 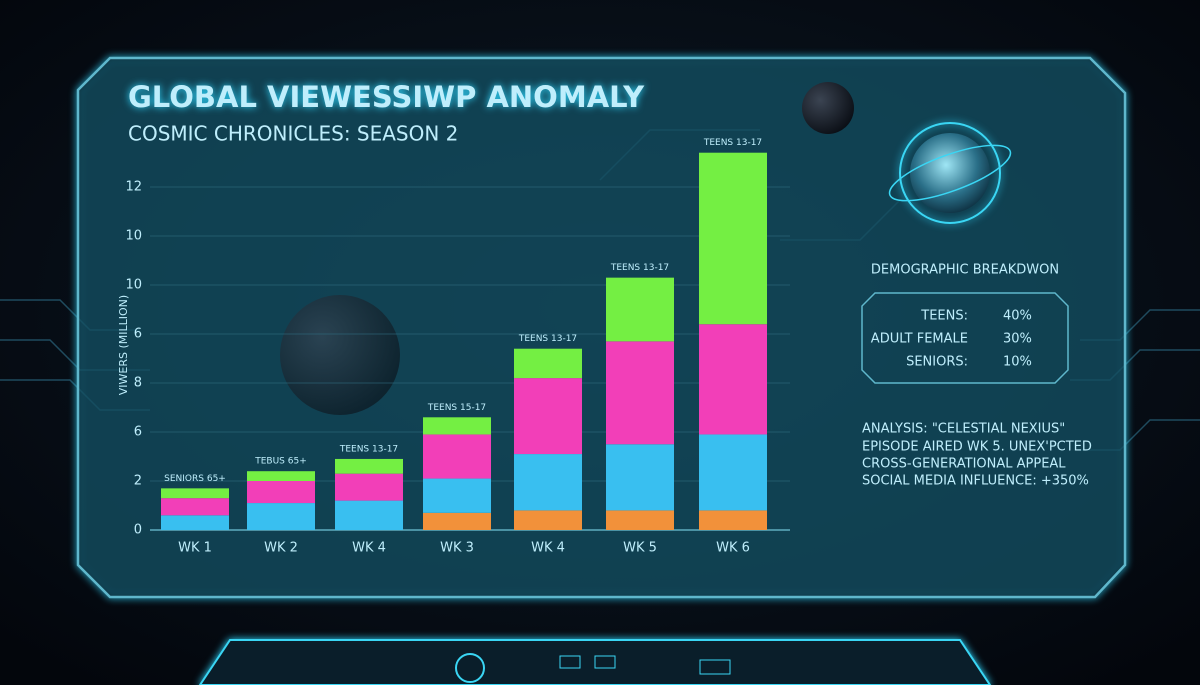 What do you see at coordinates (733, 548) in the screenshot?
I see `x-tick-label: WK 6` at bounding box center [733, 548].